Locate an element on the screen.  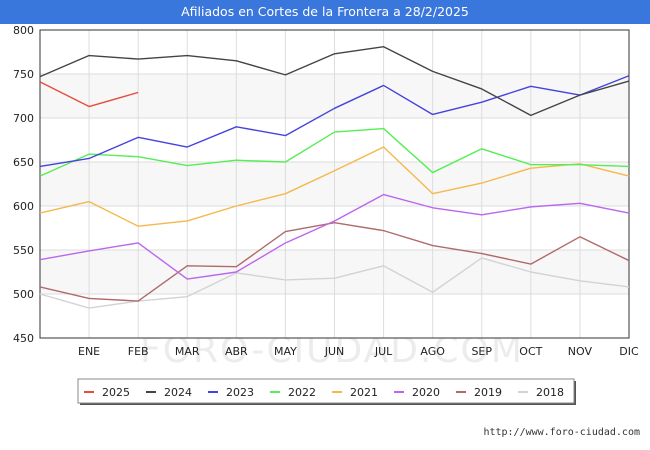
x-tick-label: JUN is located at coordinates (334, 351).